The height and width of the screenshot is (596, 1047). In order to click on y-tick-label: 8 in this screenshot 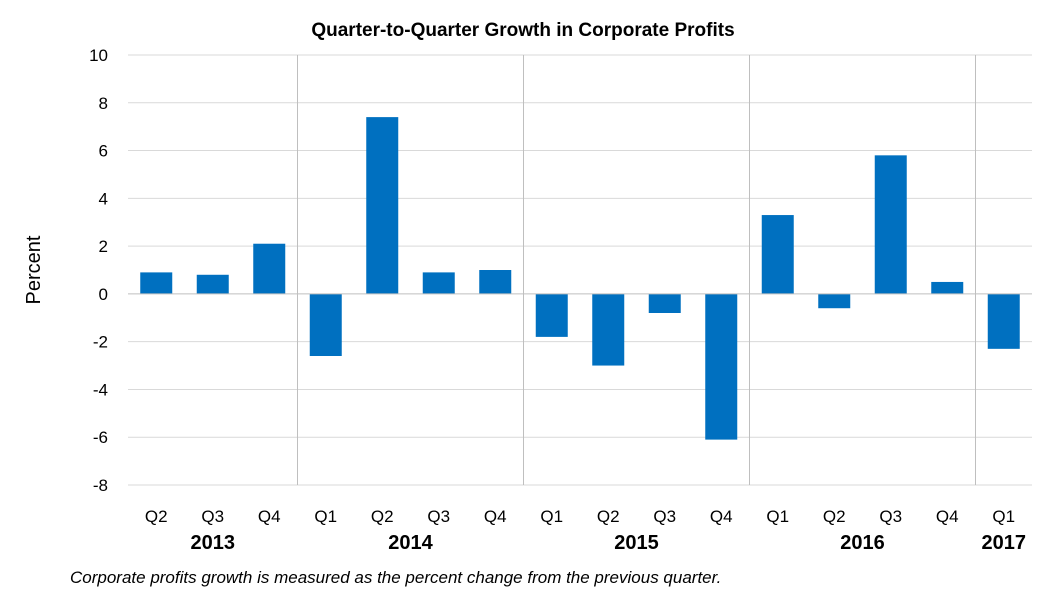, I will do `click(103, 103)`.